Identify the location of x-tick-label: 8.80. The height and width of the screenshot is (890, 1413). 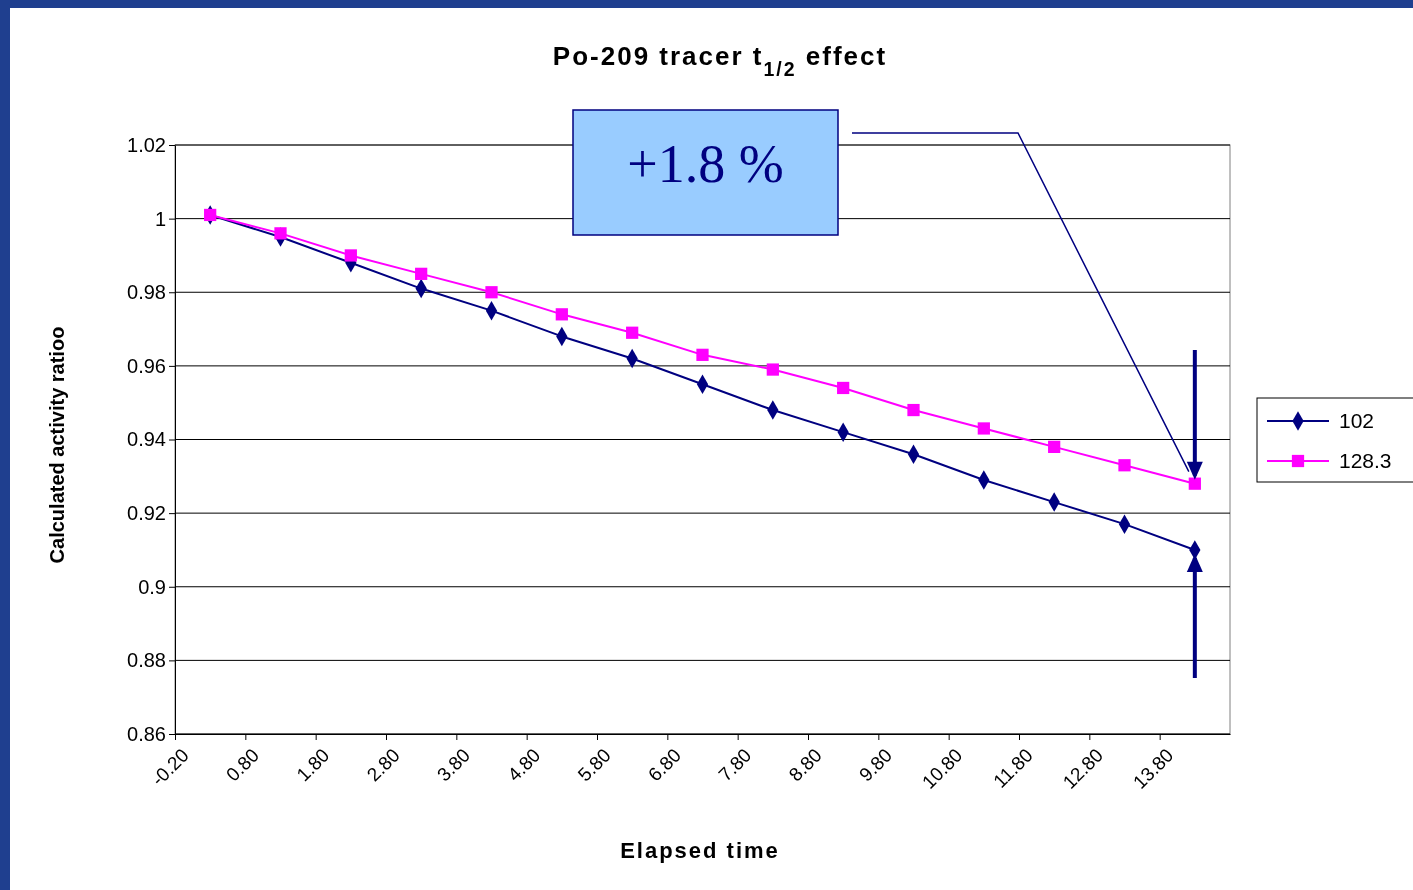
(805, 765).